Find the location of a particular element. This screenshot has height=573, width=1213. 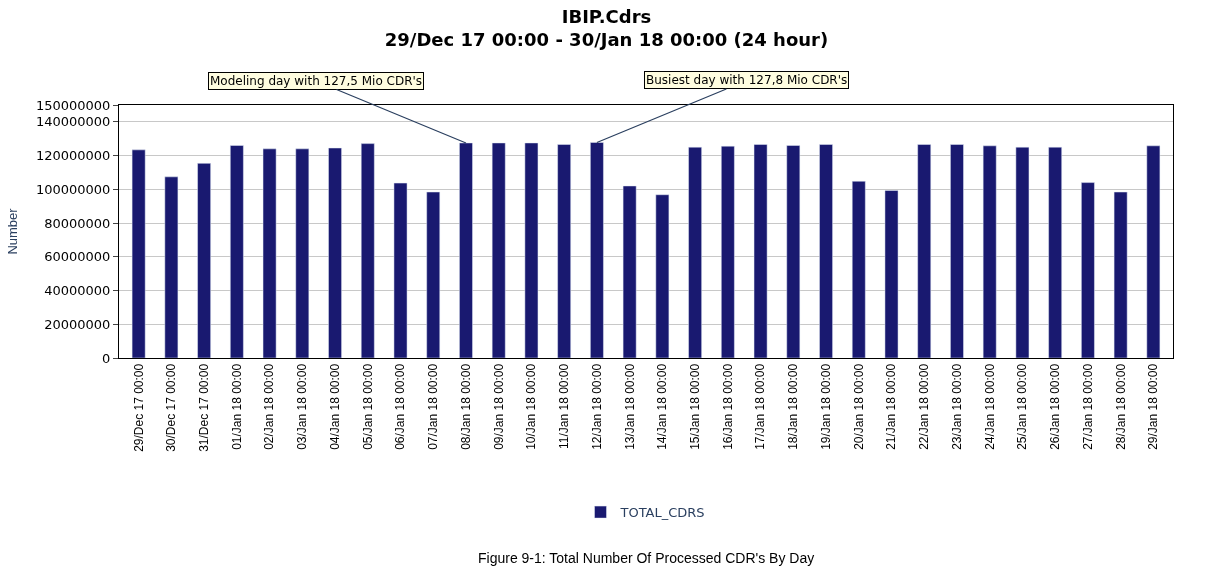

x-tick-label: 17/Jan 18 00:00 is located at coordinates (760, 406).